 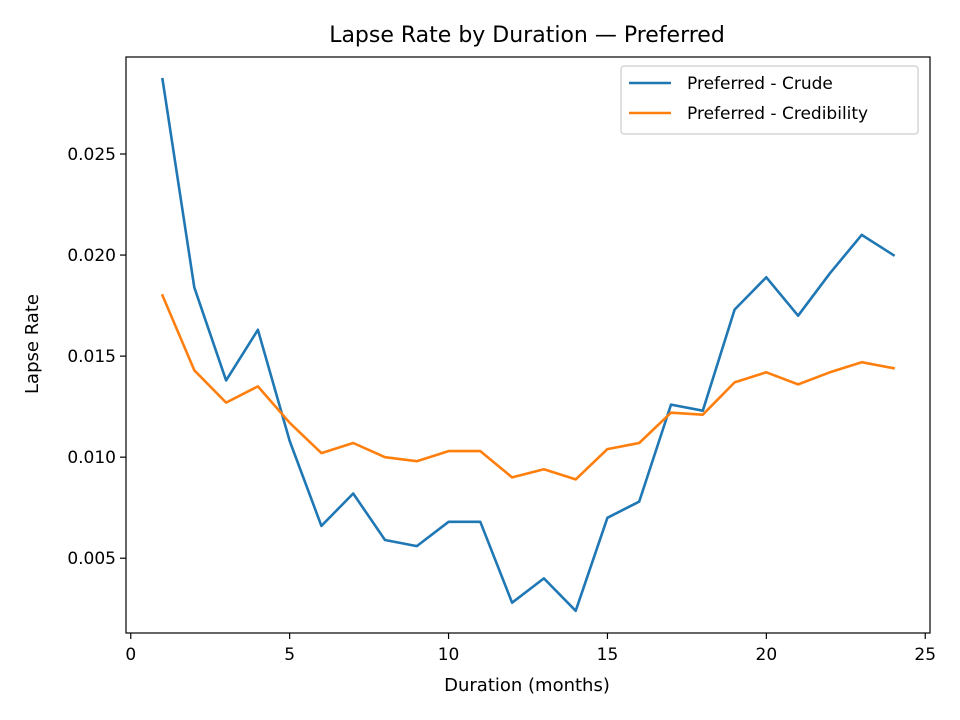 I want to click on x-tick-label: 20, so click(x=767, y=655).